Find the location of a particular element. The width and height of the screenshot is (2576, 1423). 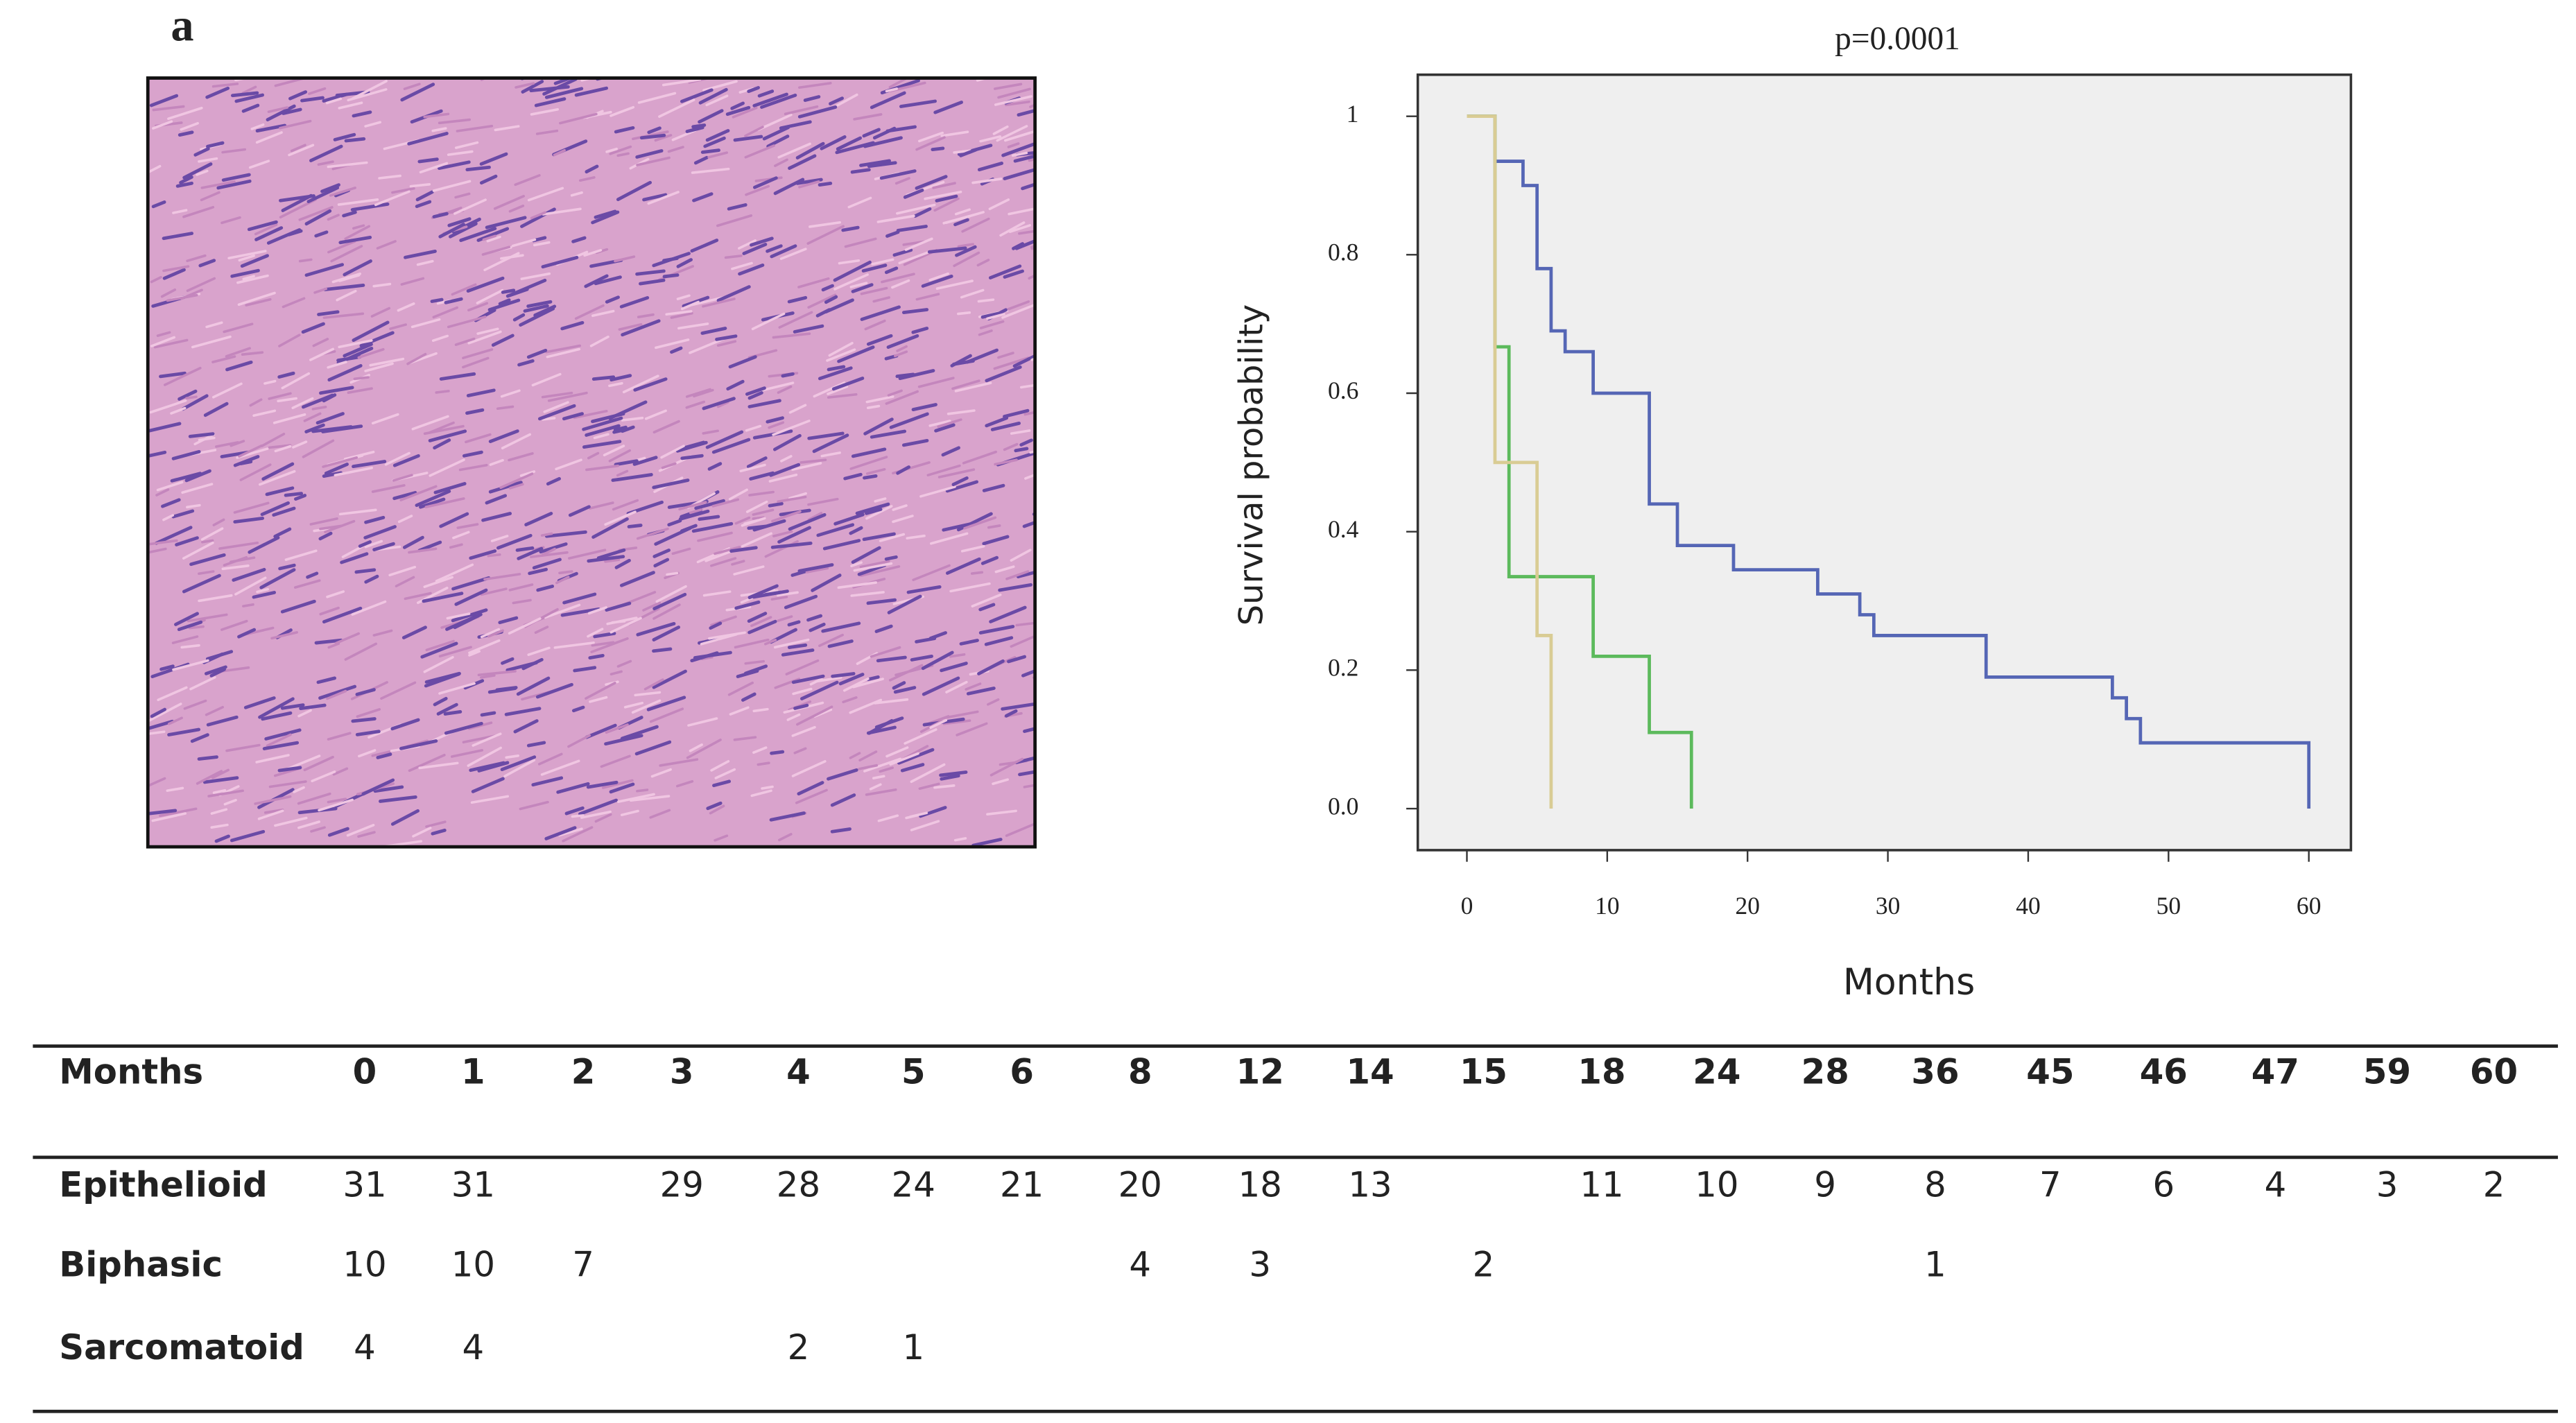

table-header-cell: 60 is located at coordinates (2494, 1072).